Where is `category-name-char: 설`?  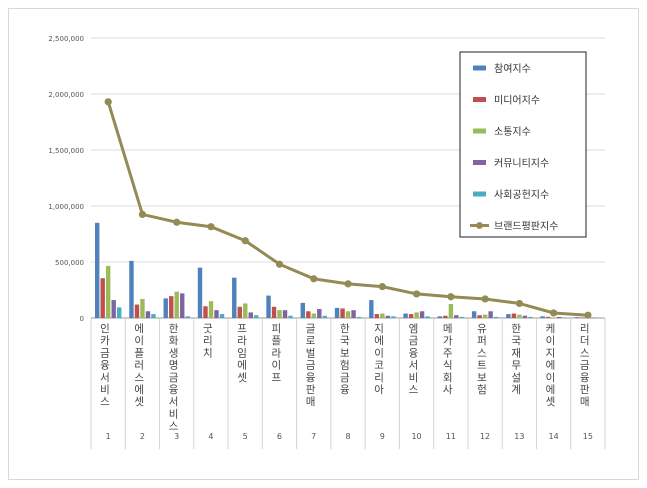 category-name-char: 설 is located at coordinates (516, 378).